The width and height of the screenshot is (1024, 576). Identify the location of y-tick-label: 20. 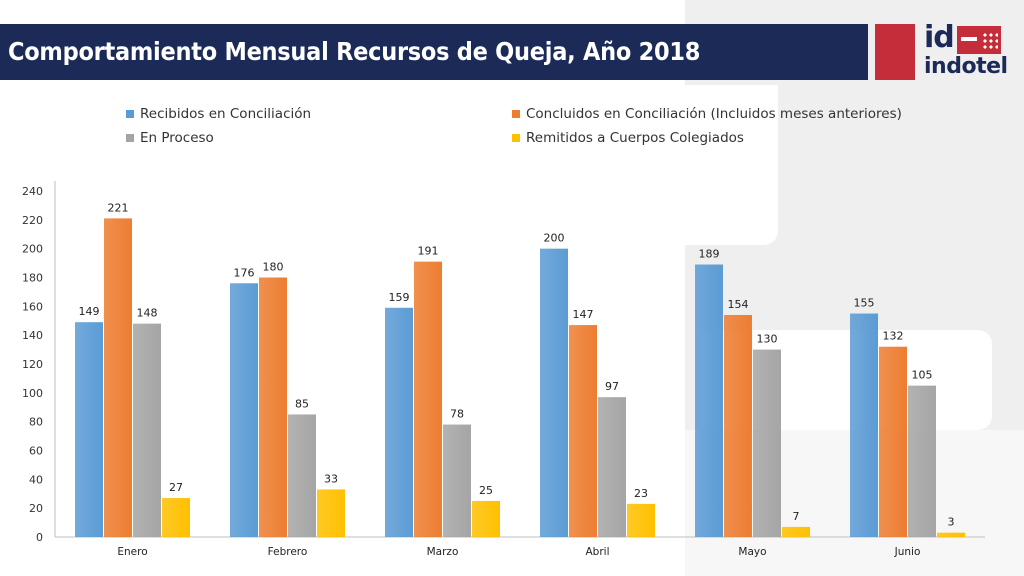
(36, 508).